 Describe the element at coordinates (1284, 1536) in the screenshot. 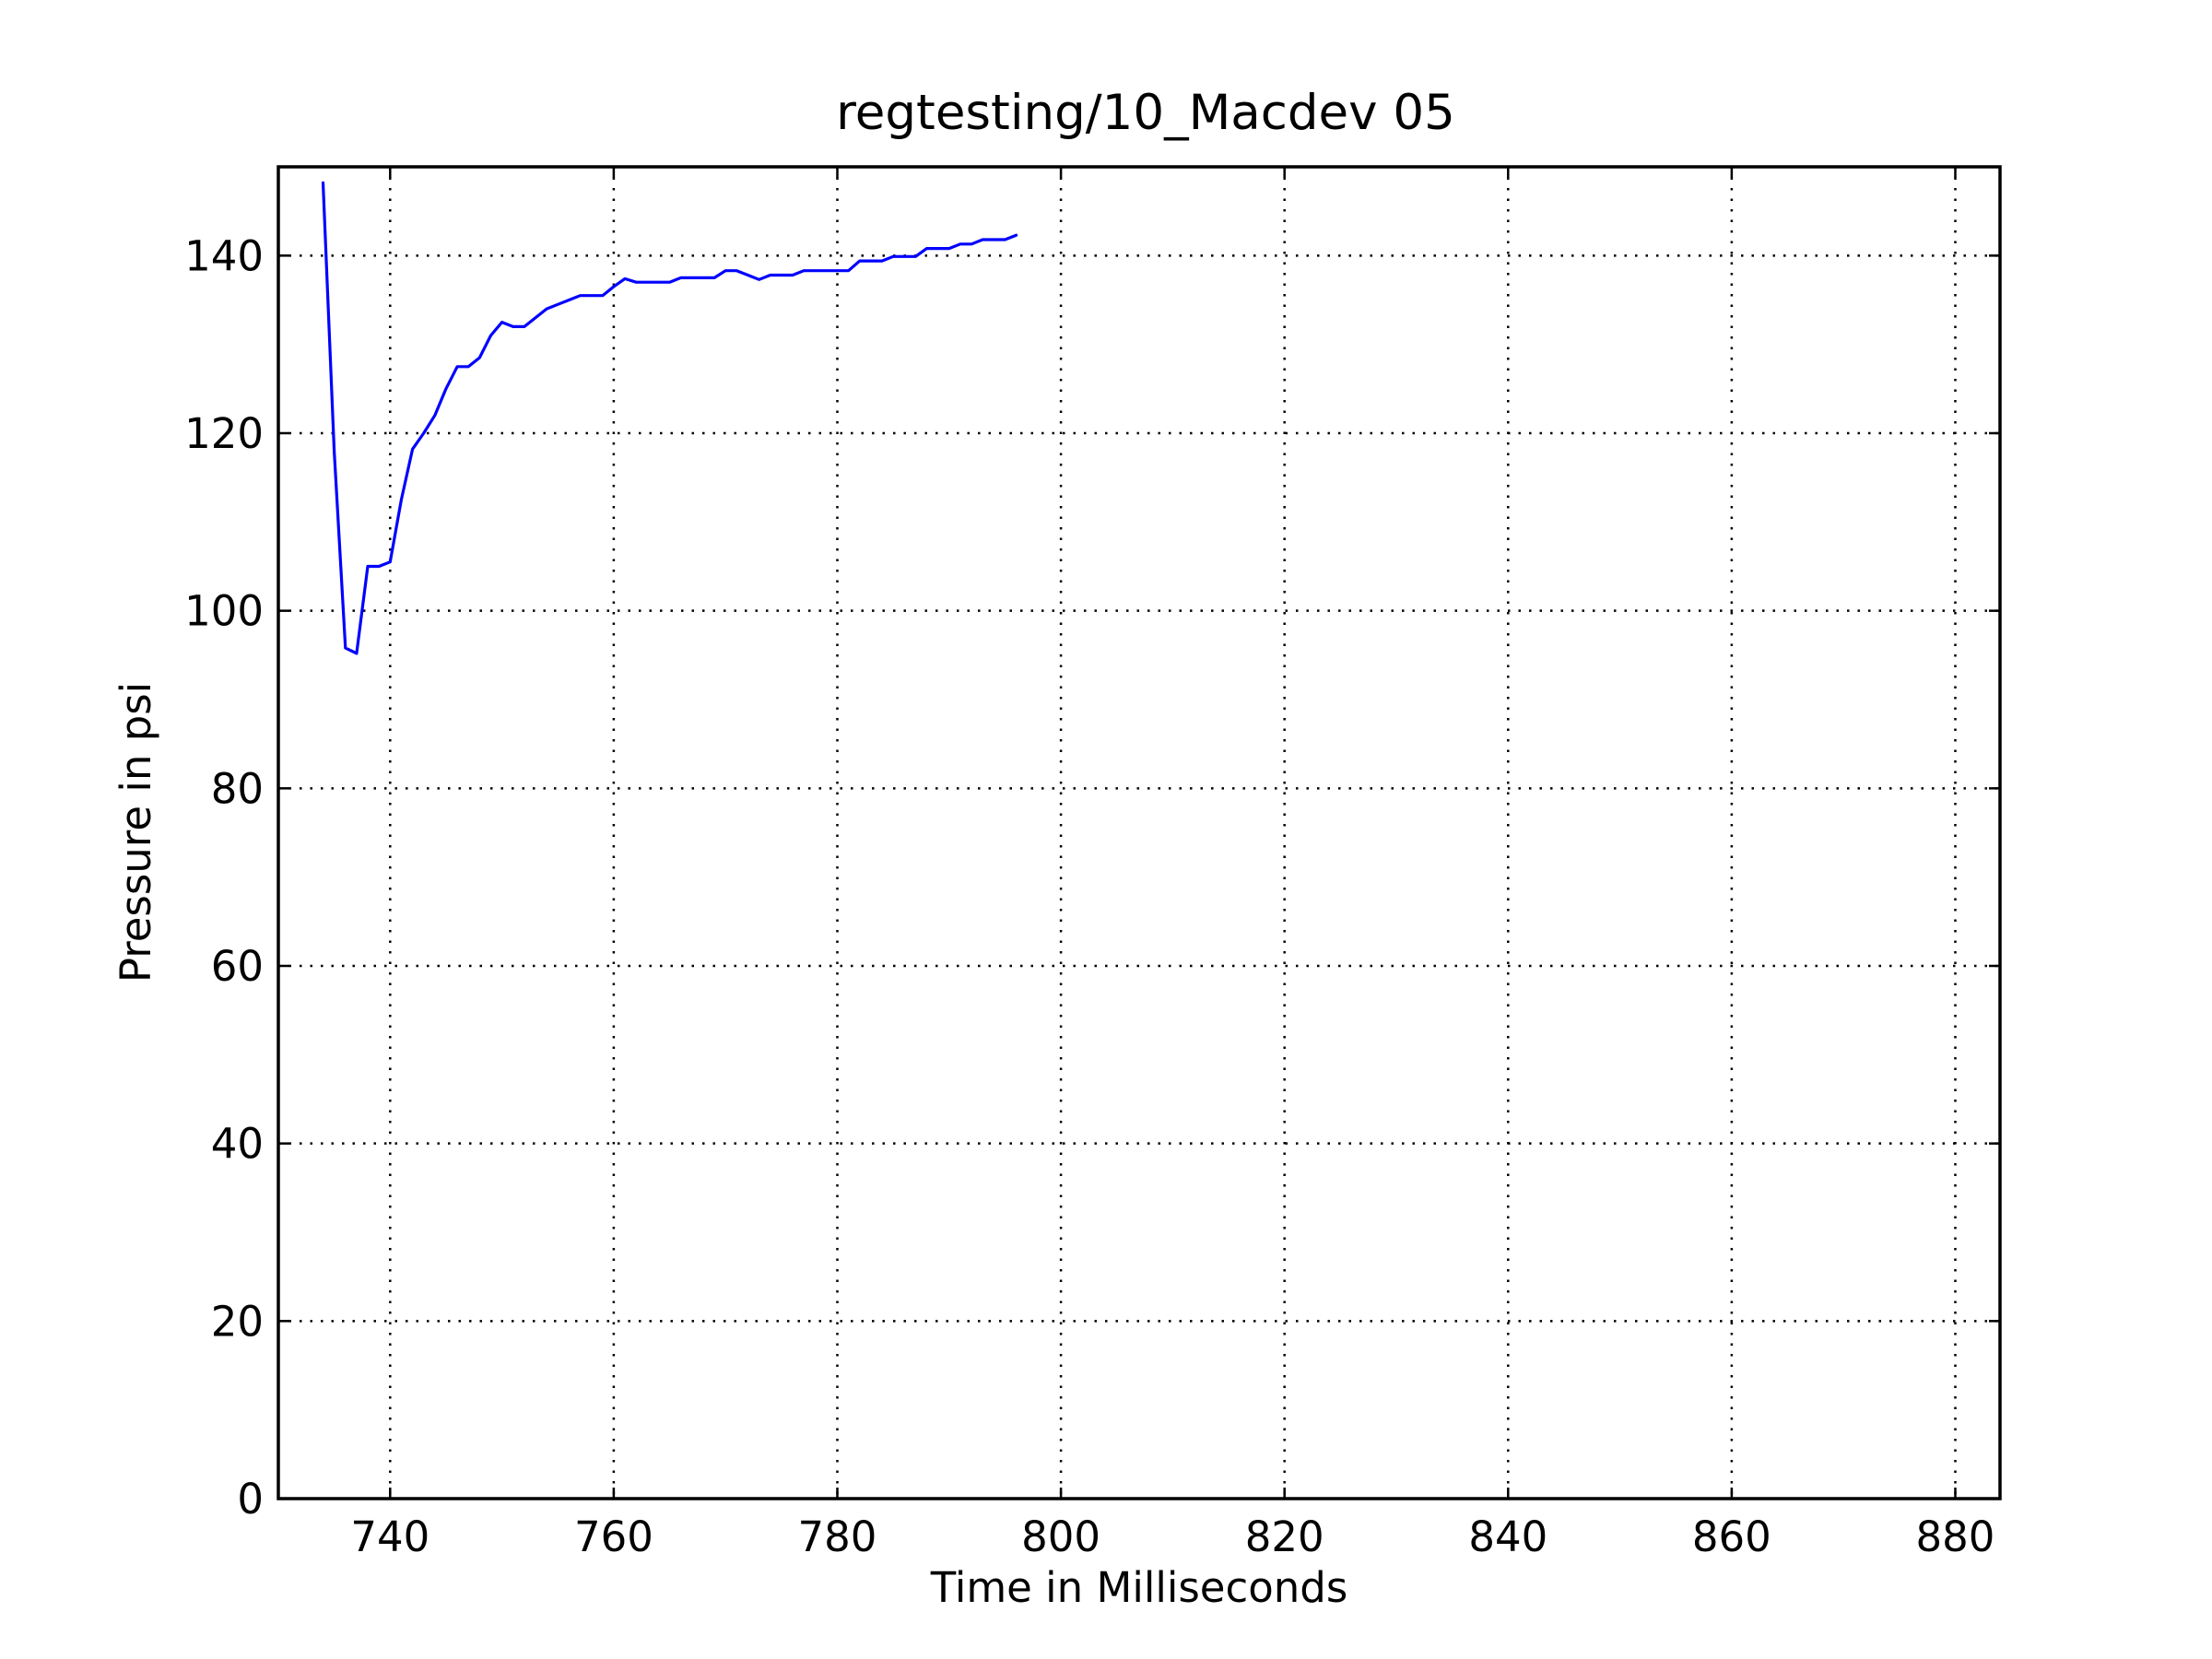

I see `x-tick-label: 820` at that location.